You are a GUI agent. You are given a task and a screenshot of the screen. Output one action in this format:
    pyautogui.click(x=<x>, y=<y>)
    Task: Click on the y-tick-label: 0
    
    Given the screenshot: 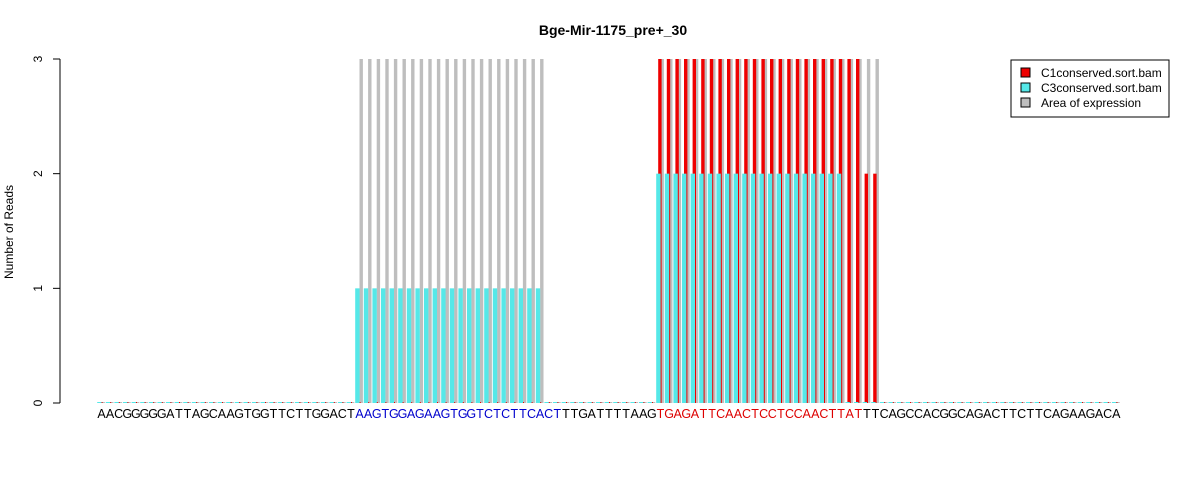 What is the action you would take?
    pyautogui.click(x=38, y=402)
    